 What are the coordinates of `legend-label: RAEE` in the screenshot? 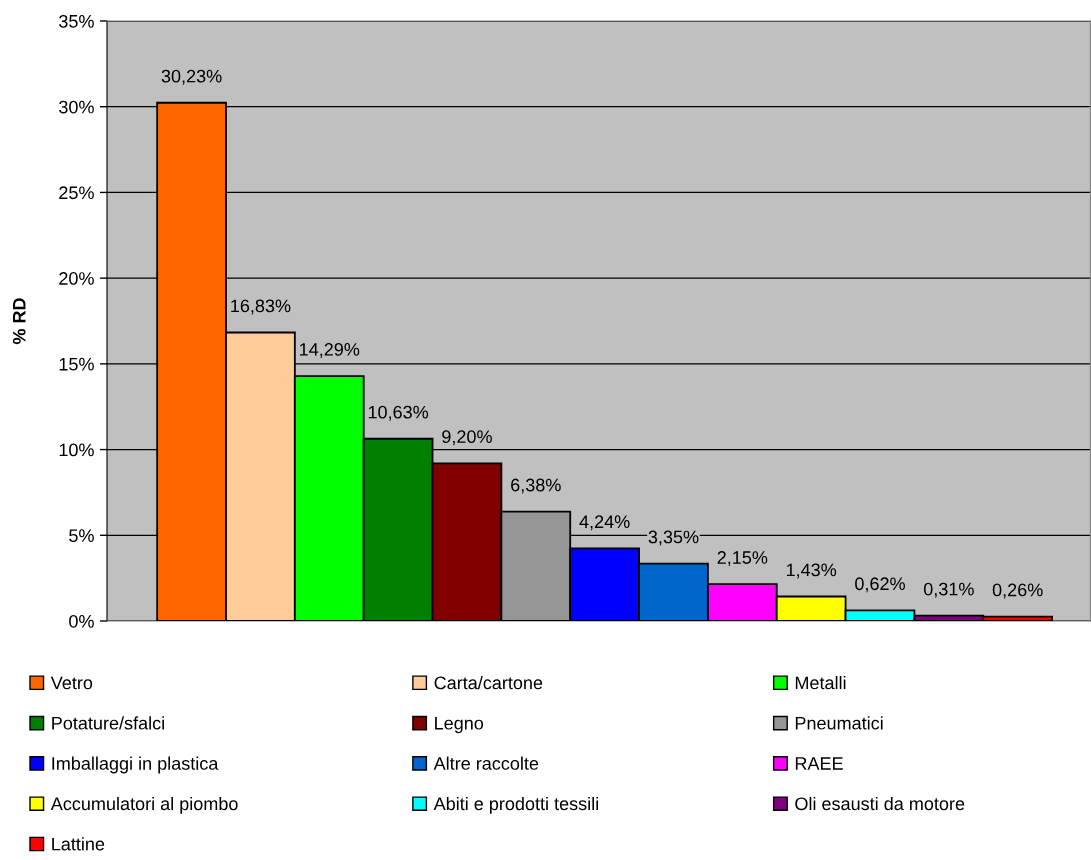 It's located at (819, 763).